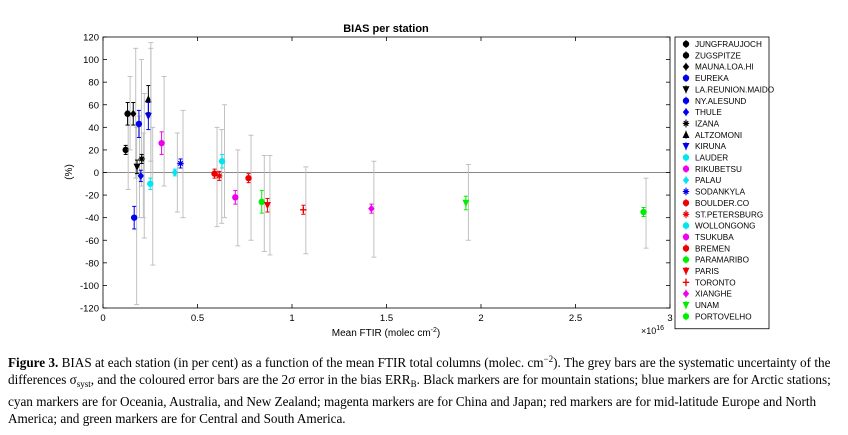 This screenshot has height=435, width=848. I want to click on legend-label-boulder-co: BOULDER.CO, so click(722, 203).